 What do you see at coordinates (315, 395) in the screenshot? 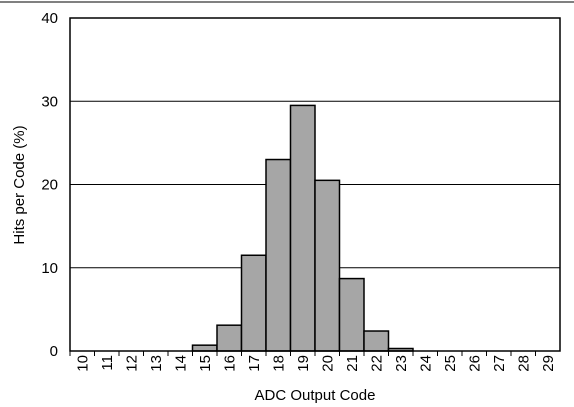
I see `x-axis-title: ADC Output Code` at bounding box center [315, 395].